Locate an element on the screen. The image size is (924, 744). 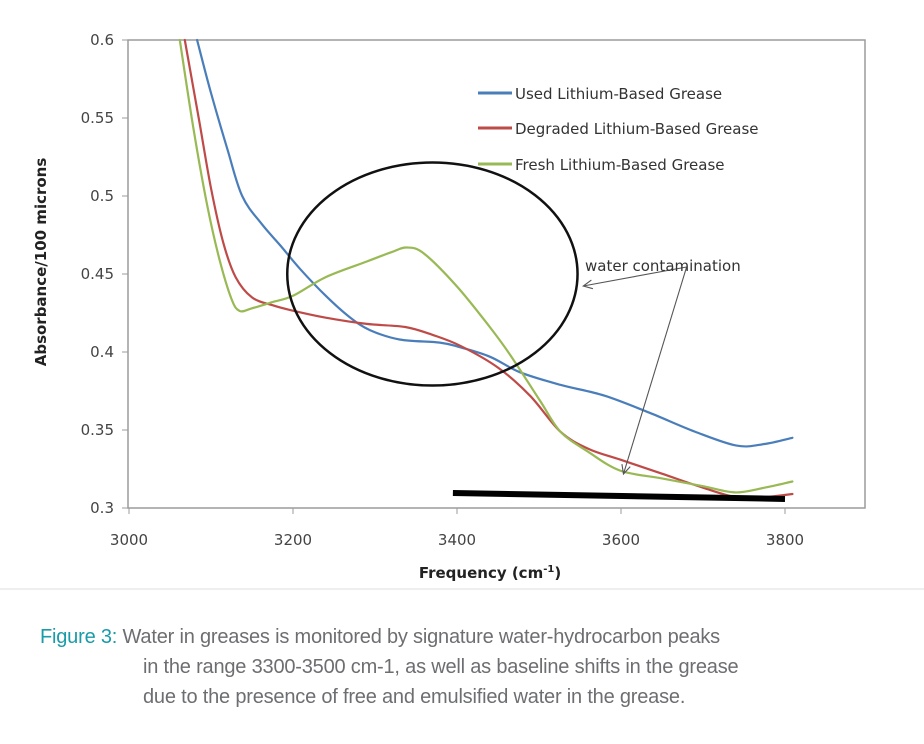
legend-label-used: Used Lithium-Based Grease is located at coordinates (618, 94).